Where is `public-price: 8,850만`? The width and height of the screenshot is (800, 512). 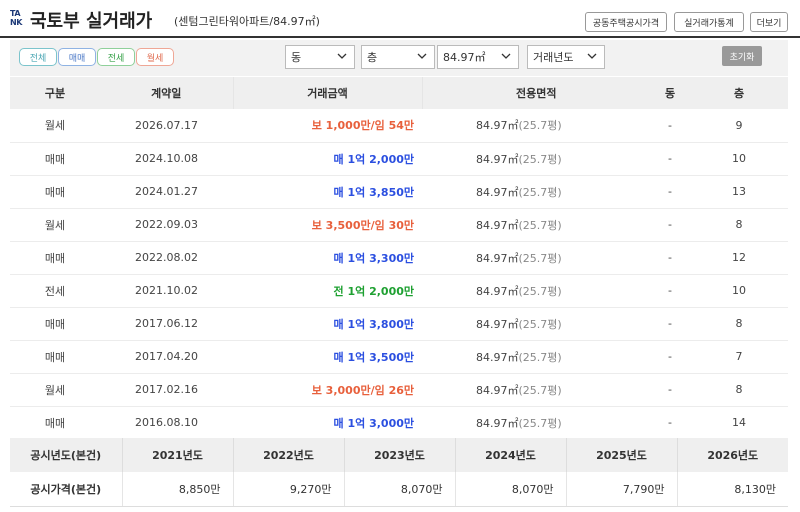
public-price: 8,850만 is located at coordinates (177, 489).